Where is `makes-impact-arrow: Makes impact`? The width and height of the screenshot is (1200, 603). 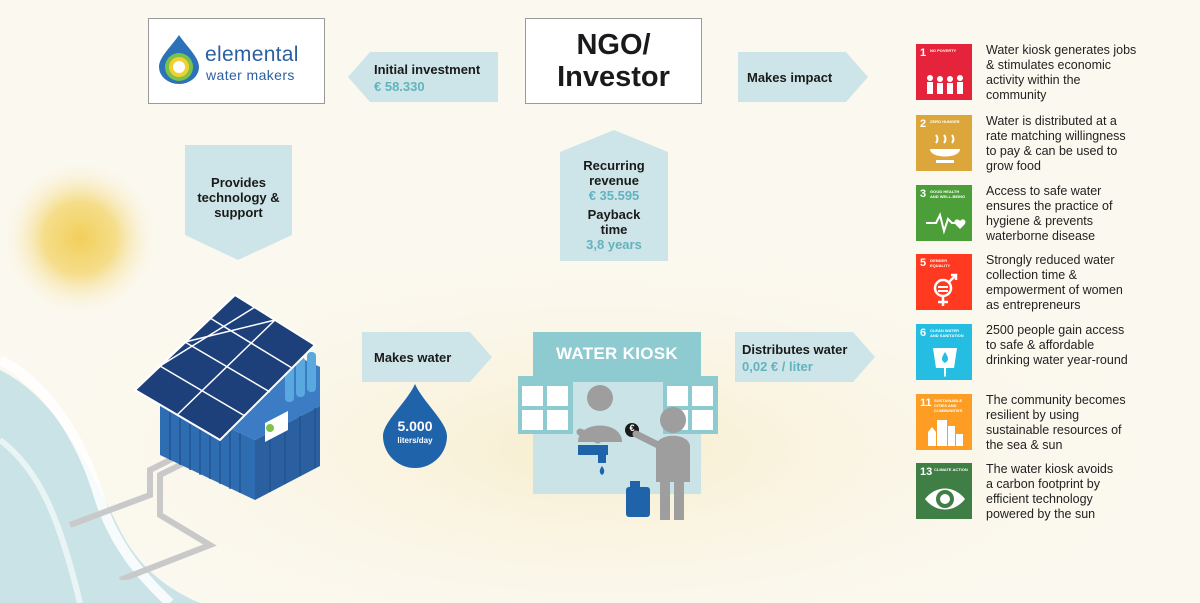 makes-impact-arrow: Makes impact is located at coordinates (803, 77).